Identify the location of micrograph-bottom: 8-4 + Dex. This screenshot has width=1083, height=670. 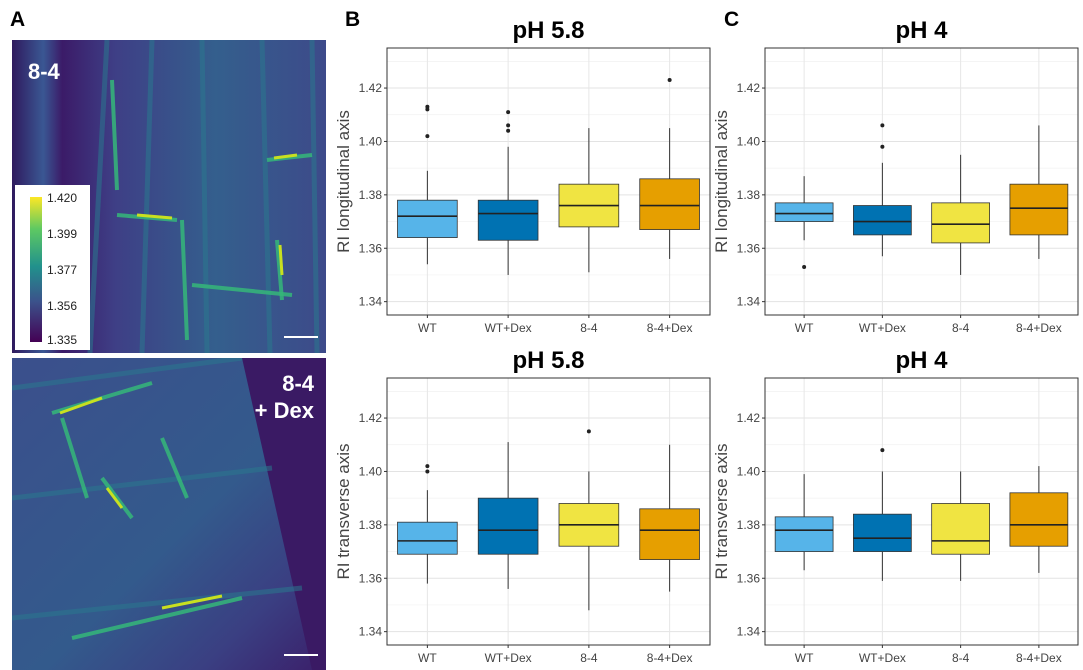
(169, 514).